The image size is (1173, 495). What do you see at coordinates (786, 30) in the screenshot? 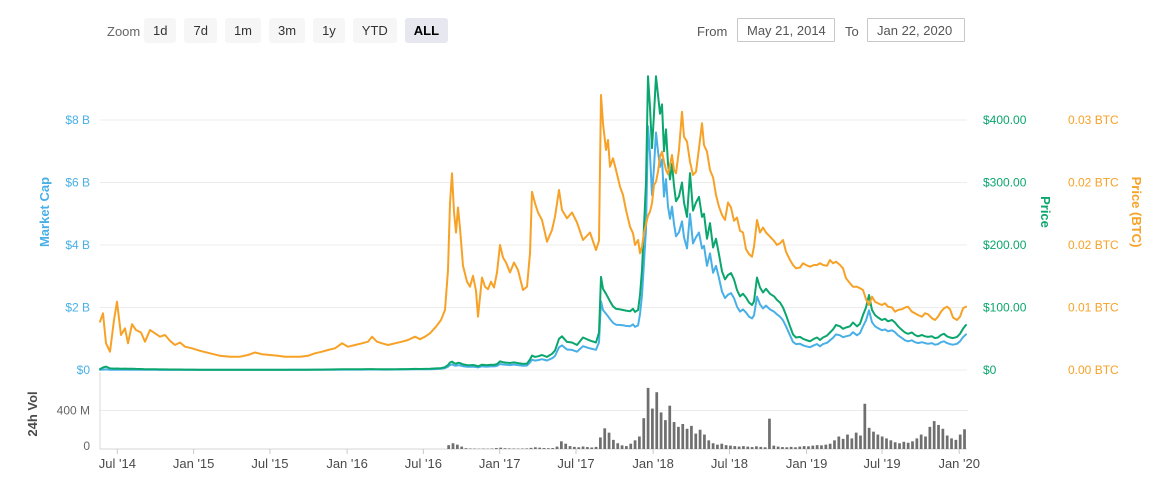
I see `from-date-input` at bounding box center [786, 30].